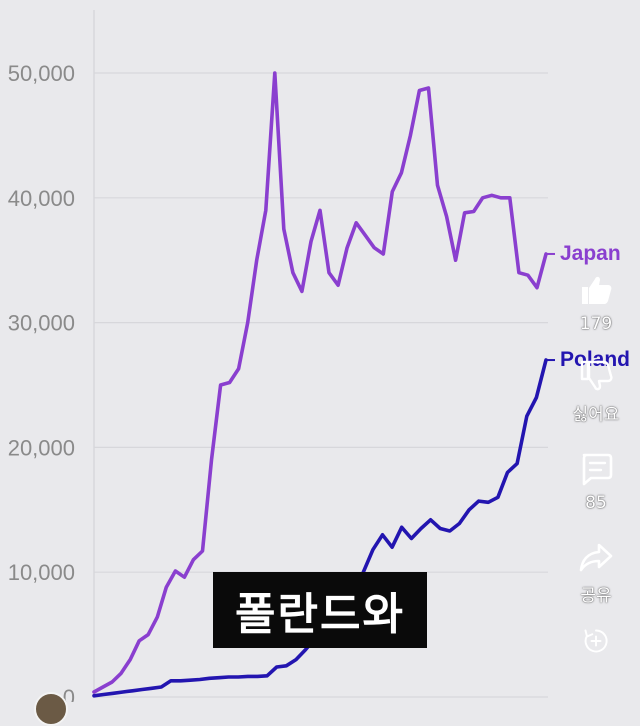  Describe the element at coordinates (596, 375) in the screenshot. I see `thumbs-down-icon` at that location.